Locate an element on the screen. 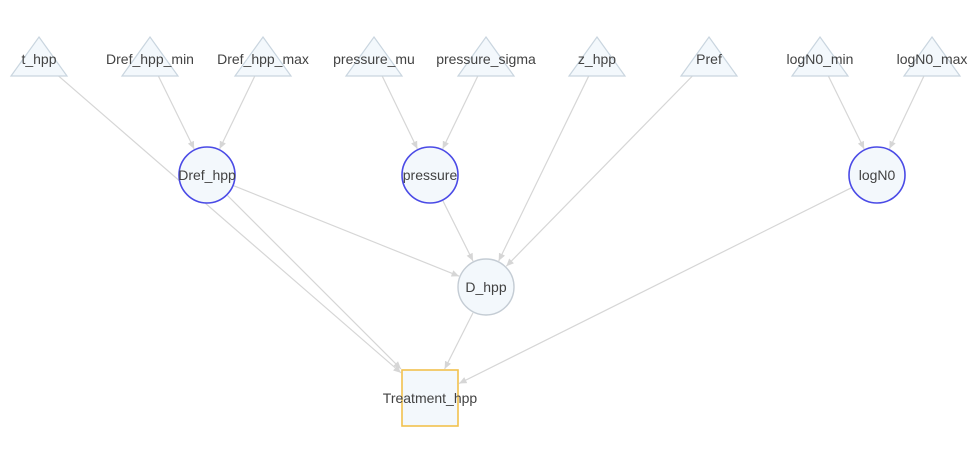 The width and height of the screenshot is (977, 453). node-label-pressure: pressure is located at coordinates (430, 175).